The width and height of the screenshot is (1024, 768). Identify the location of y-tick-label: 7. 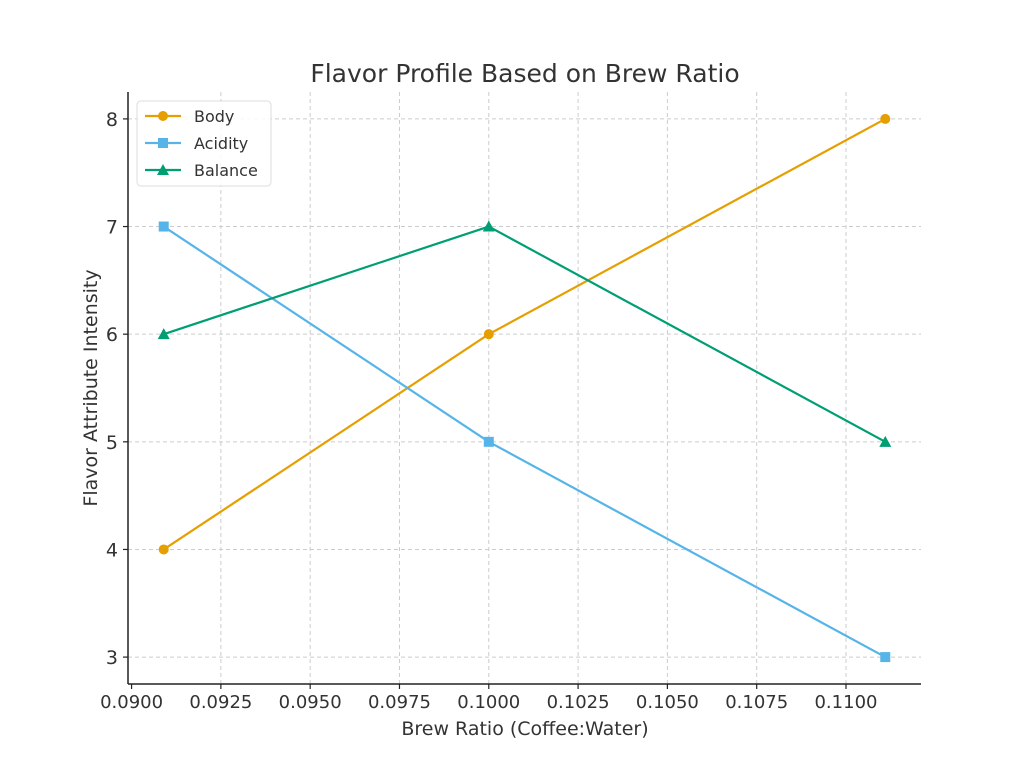
(112, 228).